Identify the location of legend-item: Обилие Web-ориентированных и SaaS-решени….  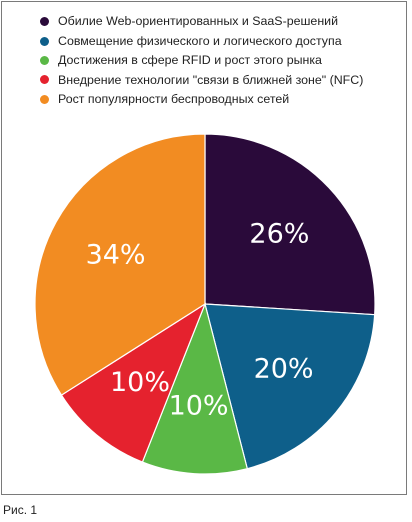
(201, 21).